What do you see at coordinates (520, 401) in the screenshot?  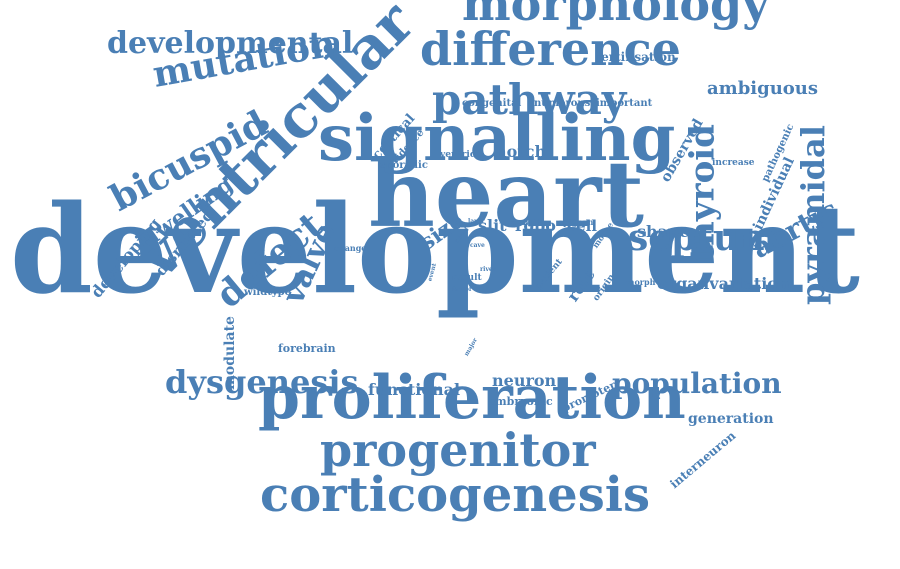 I see `word-embryonic: embryonic` at bounding box center [520, 401].